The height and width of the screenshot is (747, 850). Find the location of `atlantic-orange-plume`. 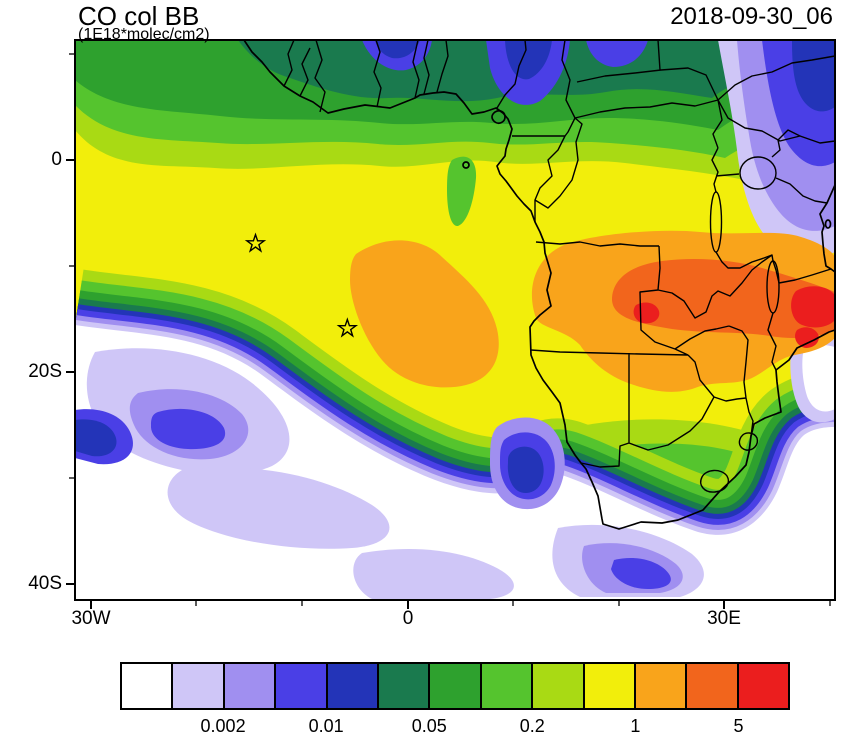

atlantic-orange-plume is located at coordinates (424, 314).